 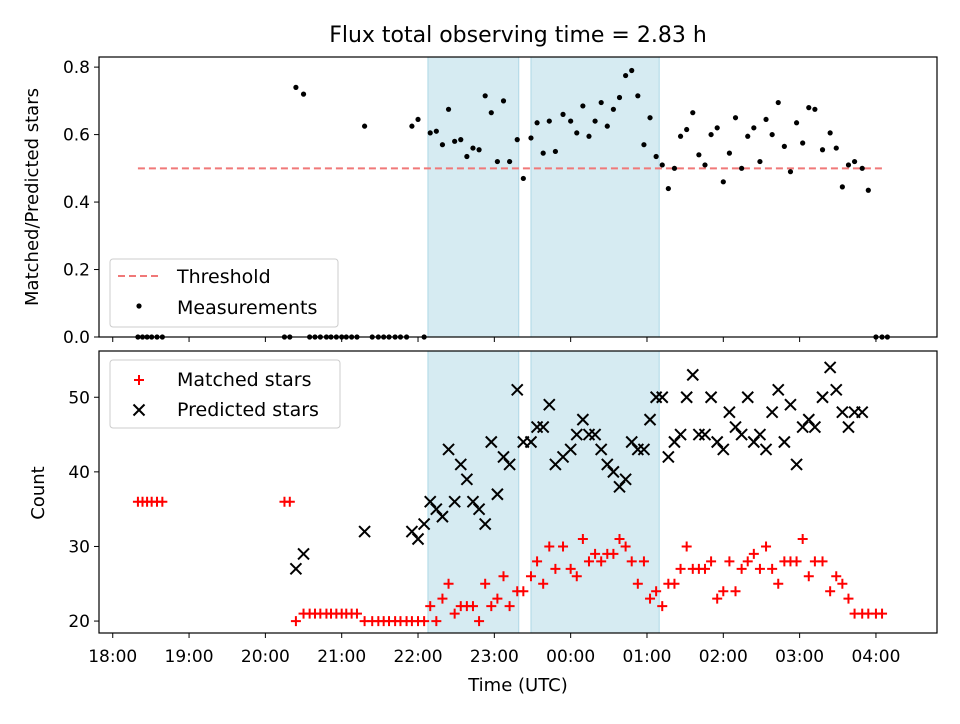 I want to click on x-axis-label: Time (UTC), so click(x=517, y=685).